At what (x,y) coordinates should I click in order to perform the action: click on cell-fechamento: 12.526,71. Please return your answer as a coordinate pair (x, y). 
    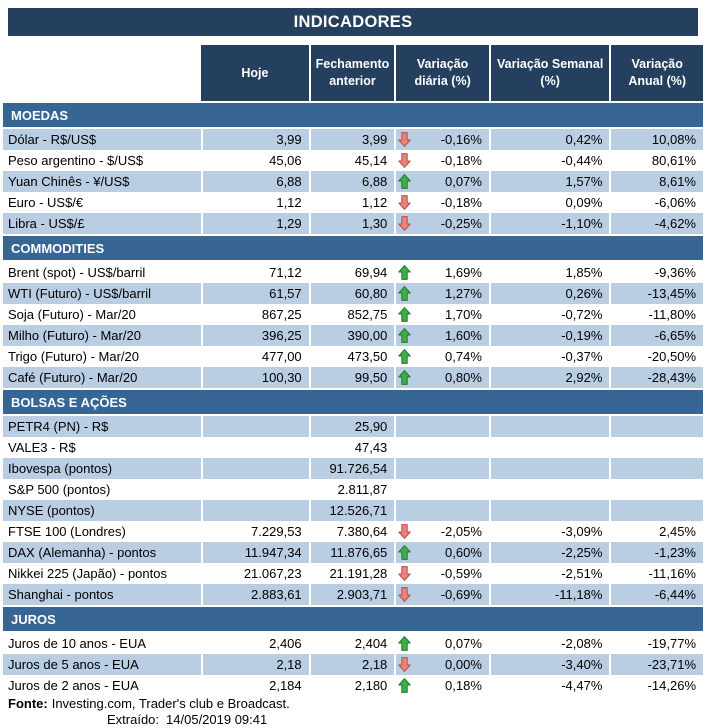
    Looking at the image, I should click on (351, 510).